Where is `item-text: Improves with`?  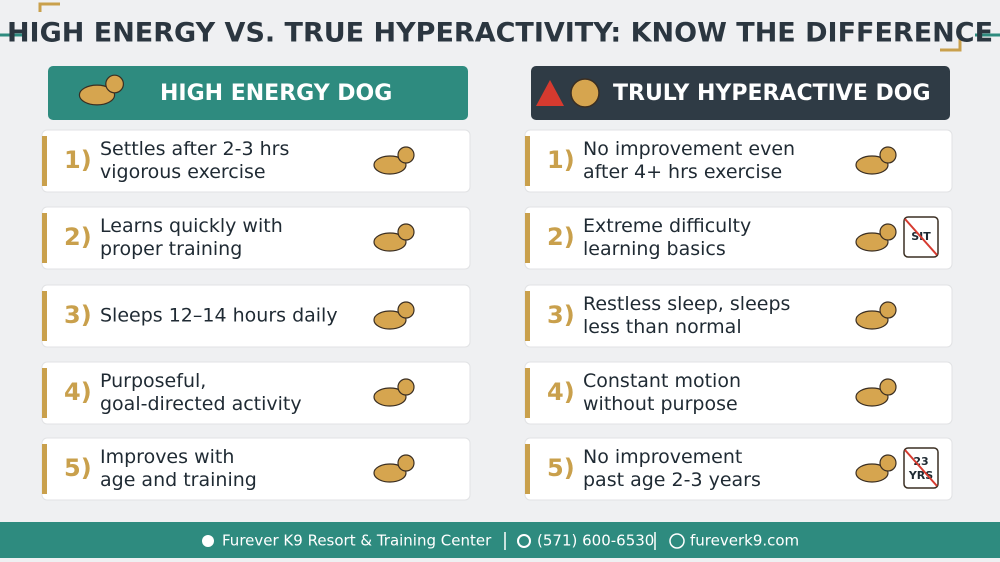
item-text: Improves with is located at coordinates (167, 457).